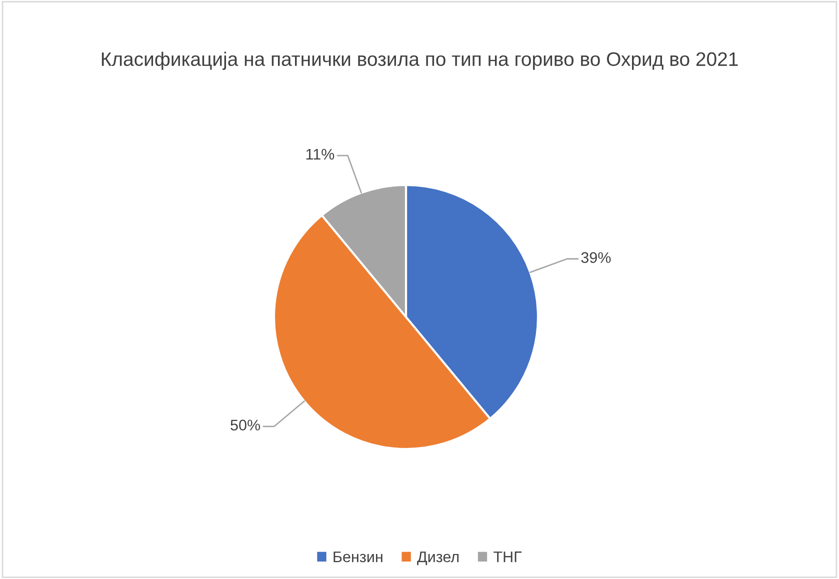 The height and width of the screenshot is (579, 839). I want to click on chart-title: Класификација на патнички возила по тип на гориво во Охрид во 2021, so click(420, 61).